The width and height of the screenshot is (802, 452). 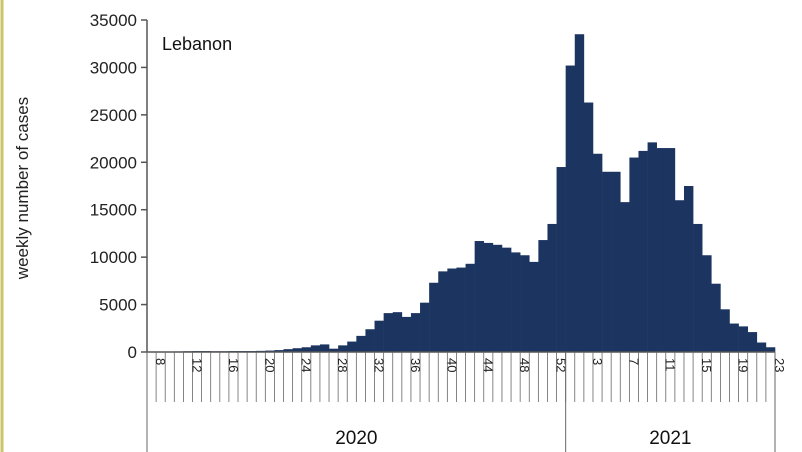 What do you see at coordinates (670, 438) in the screenshot?
I see `year-label: 2021` at bounding box center [670, 438].